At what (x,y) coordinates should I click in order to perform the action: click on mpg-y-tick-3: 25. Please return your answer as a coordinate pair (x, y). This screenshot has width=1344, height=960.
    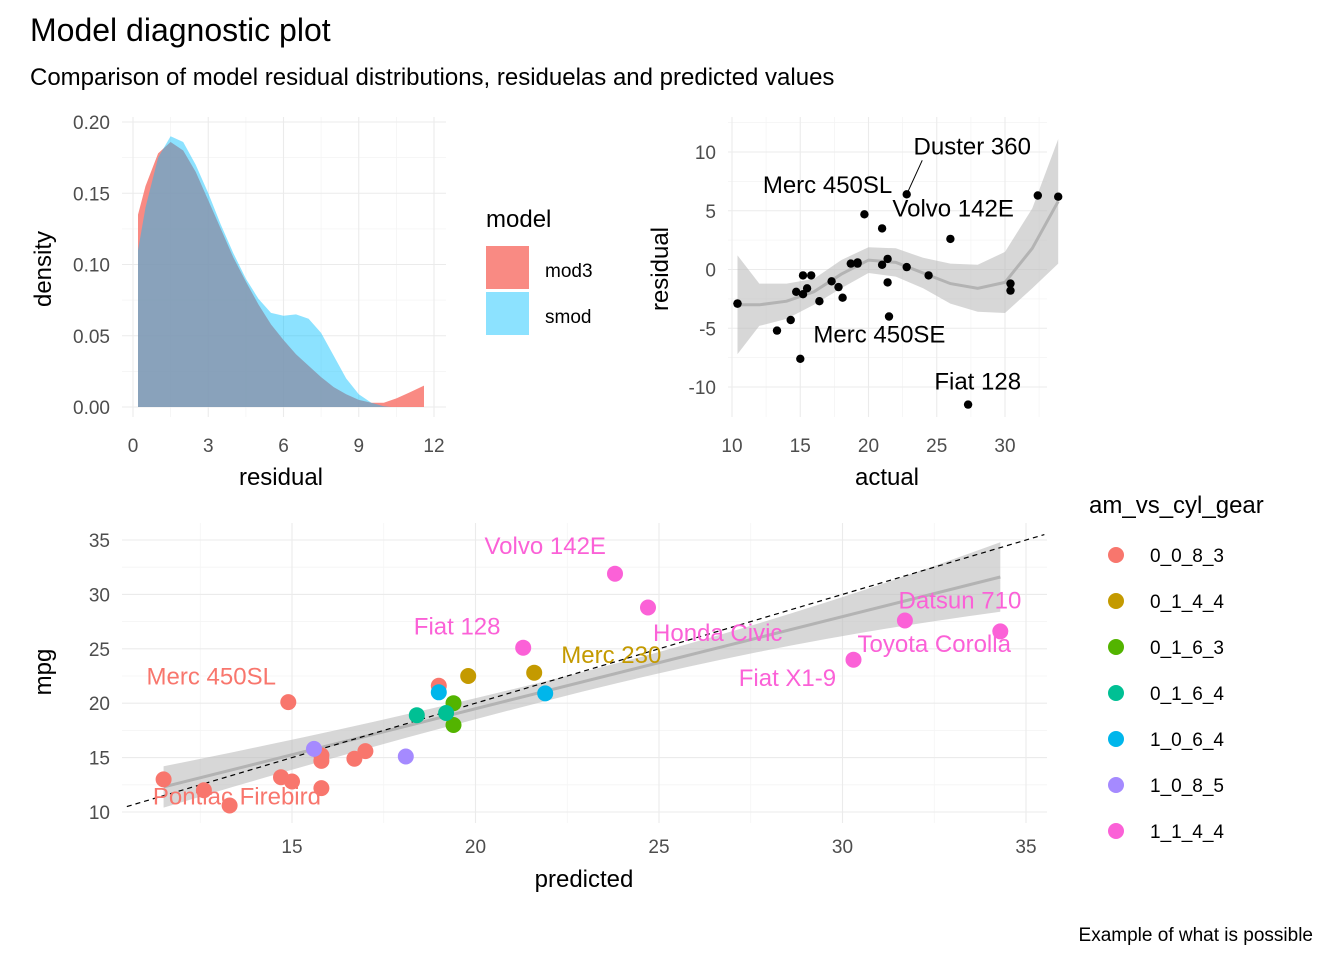
    Looking at the image, I should click on (99, 650).